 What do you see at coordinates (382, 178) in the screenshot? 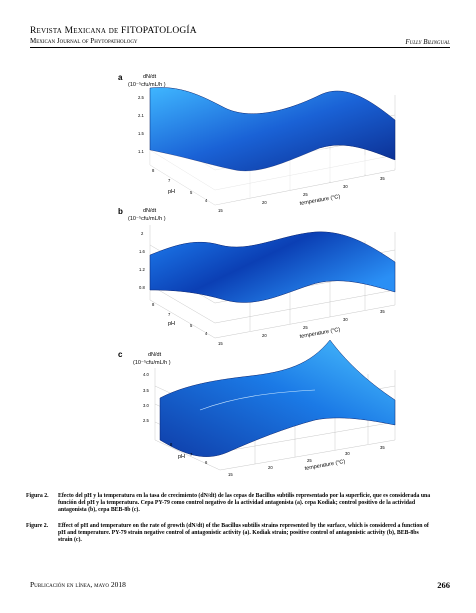
I see `panel-a-ttick: 35` at bounding box center [382, 178].